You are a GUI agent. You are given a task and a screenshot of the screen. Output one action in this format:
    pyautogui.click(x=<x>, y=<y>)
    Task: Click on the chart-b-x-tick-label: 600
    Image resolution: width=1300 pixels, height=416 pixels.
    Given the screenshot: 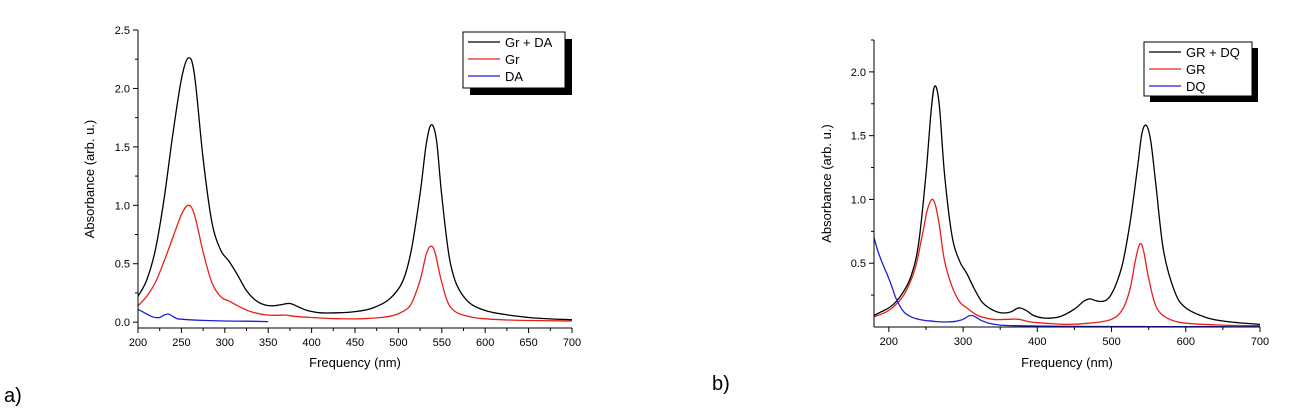 What is the action you would take?
    pyautogui.click(x=1186, y=342)
    